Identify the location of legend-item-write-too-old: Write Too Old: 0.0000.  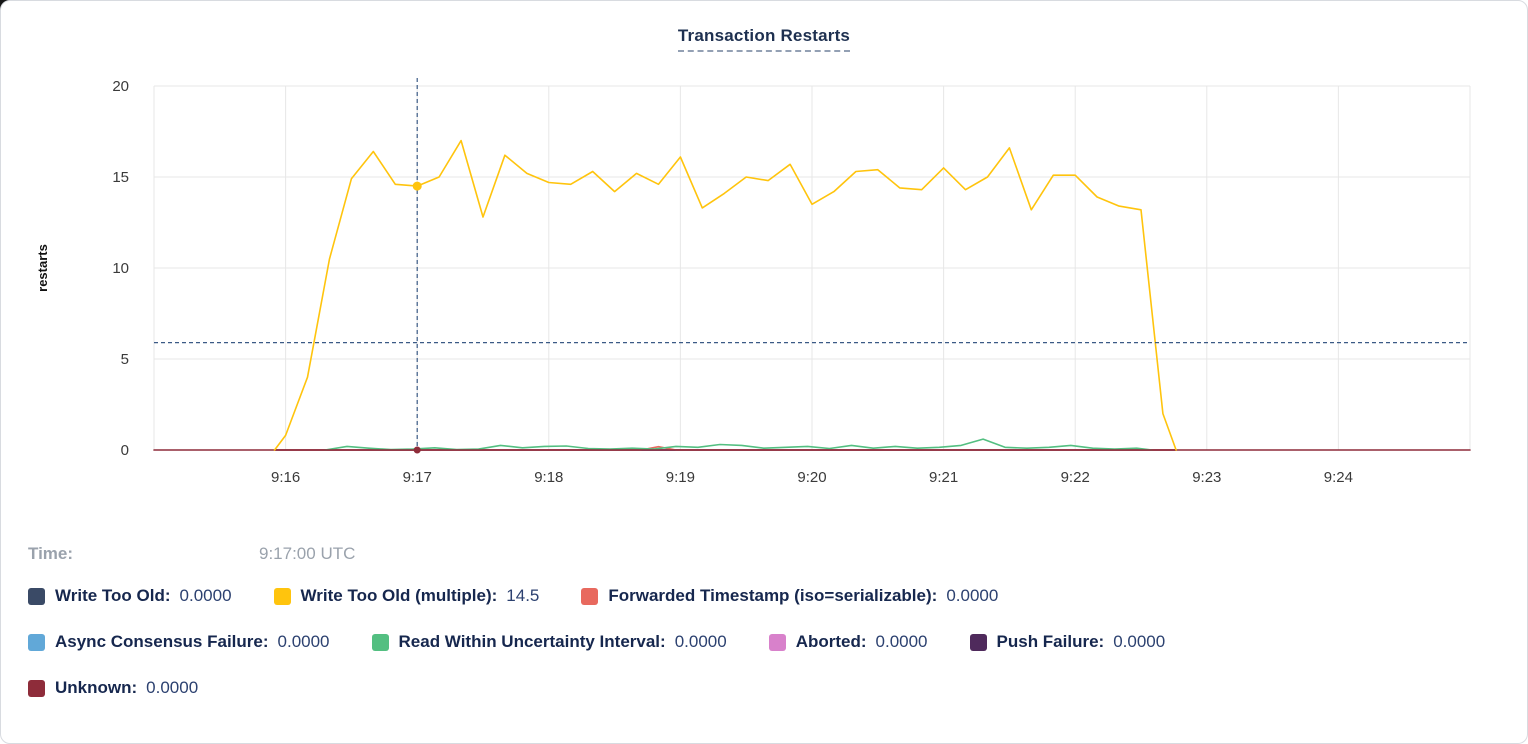
(130, 596).